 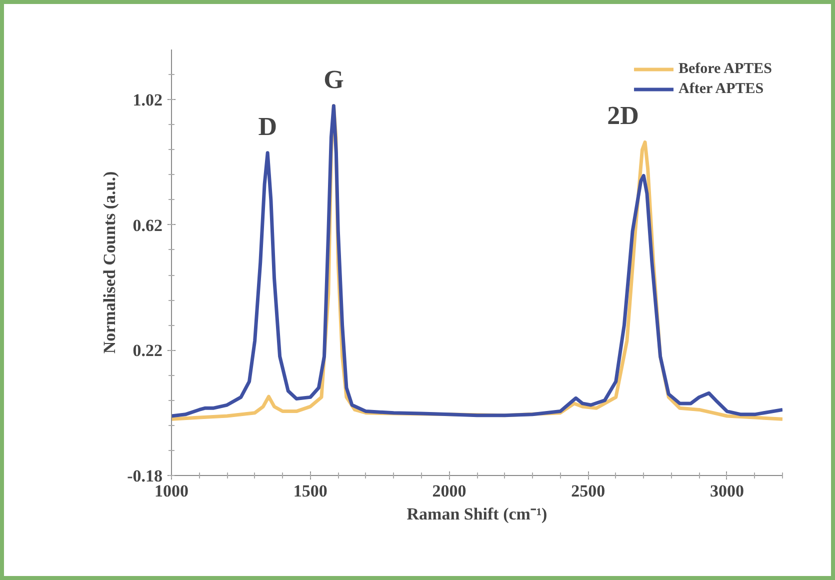 I want to click on x-tick-label: 1500, so click(x=310, y=491).